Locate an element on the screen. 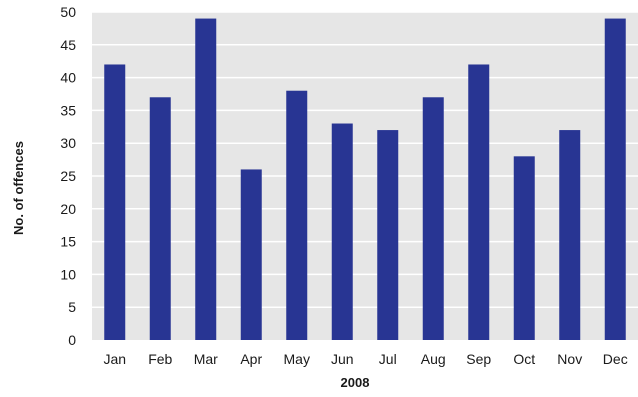 Image resolution: width=638 pixels, height=397 pixels. x-tick-label-oct: Oct is located at coordinates (524, 359).